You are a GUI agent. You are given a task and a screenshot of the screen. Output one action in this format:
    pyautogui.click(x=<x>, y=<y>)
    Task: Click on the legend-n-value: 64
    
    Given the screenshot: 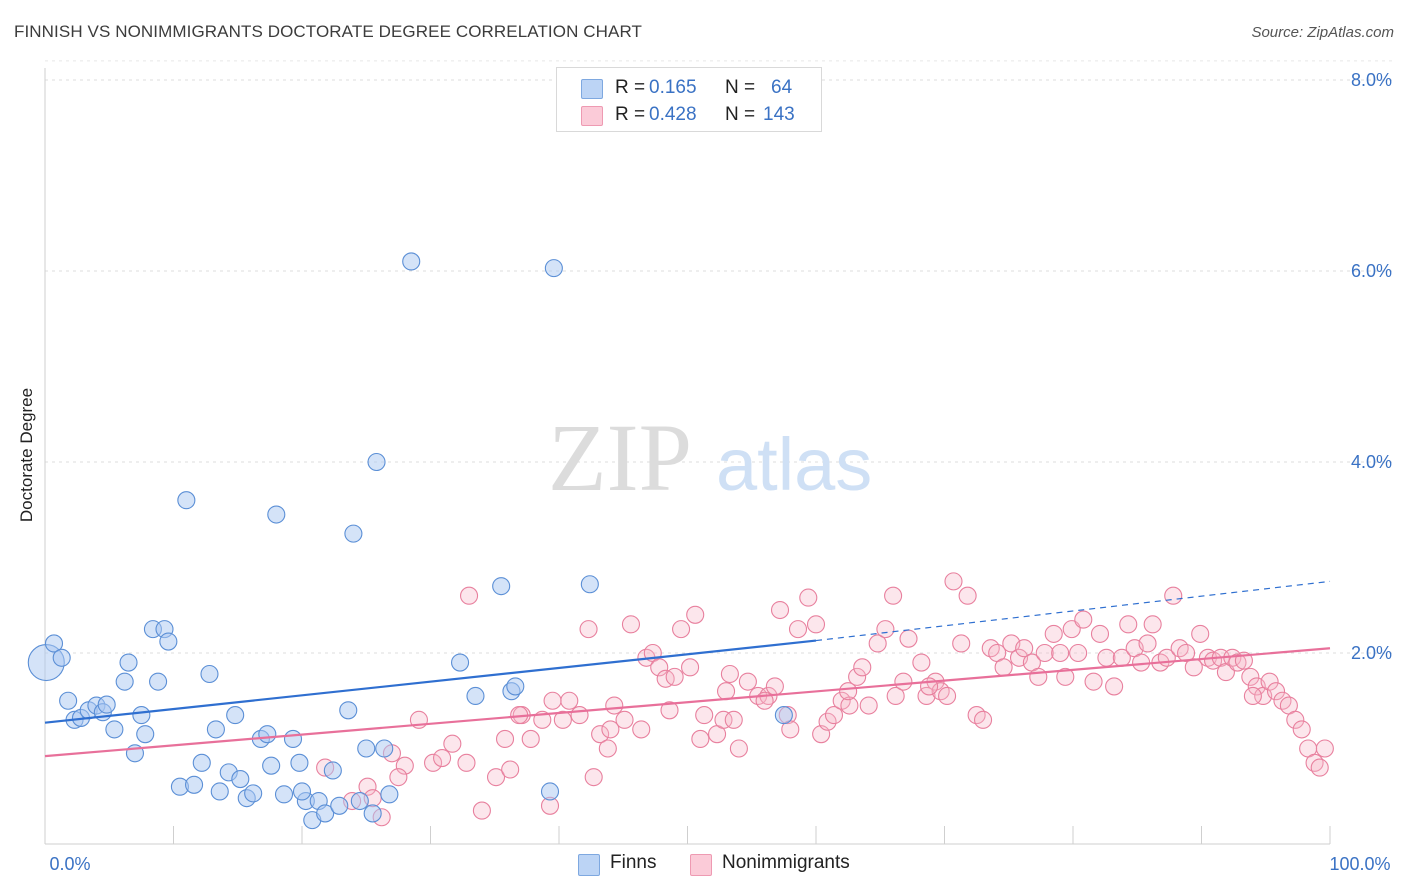 What is the action you would take?
    pyautogui.click(x=782, y=87)
    